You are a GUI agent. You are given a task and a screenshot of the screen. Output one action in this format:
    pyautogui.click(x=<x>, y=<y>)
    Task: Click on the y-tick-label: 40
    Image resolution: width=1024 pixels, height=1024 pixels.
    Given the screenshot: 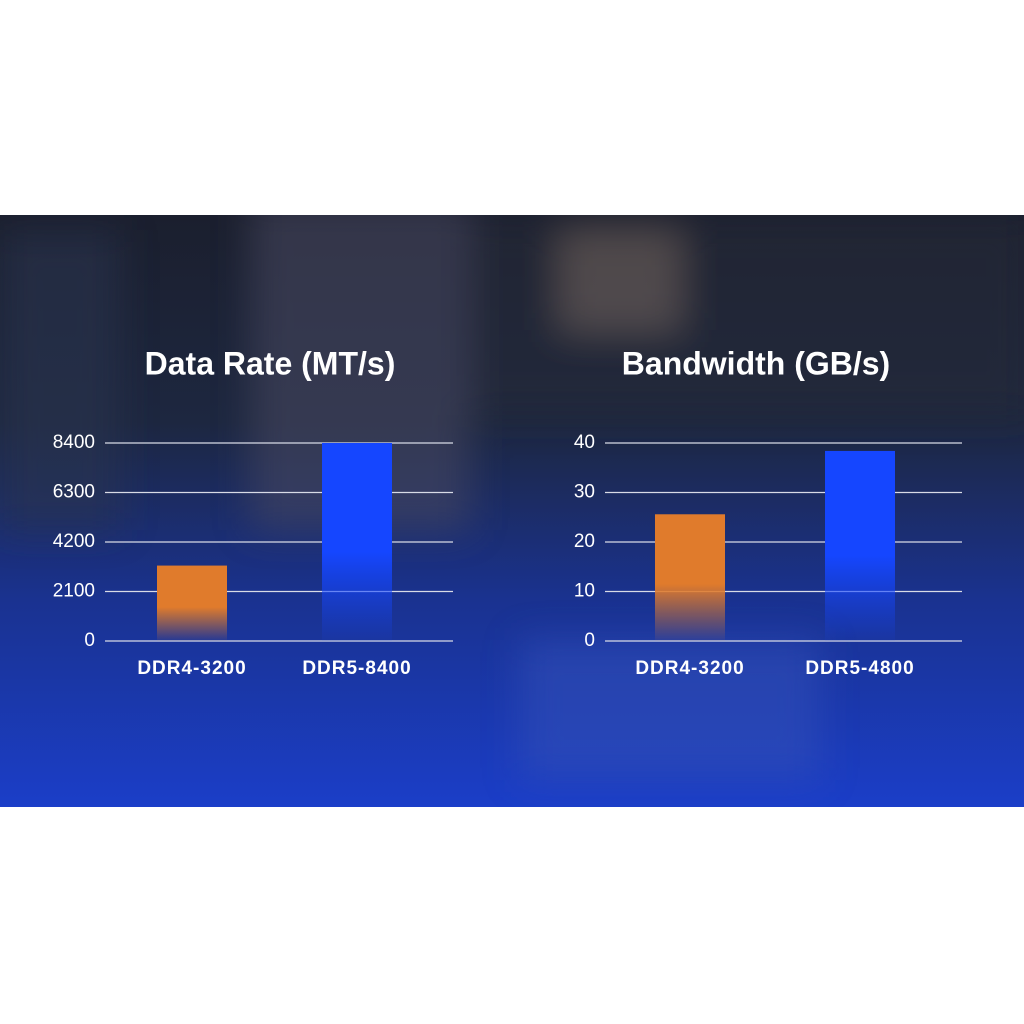 What is the action you would take?
    pyautogui.click(x=584, y=442)
    